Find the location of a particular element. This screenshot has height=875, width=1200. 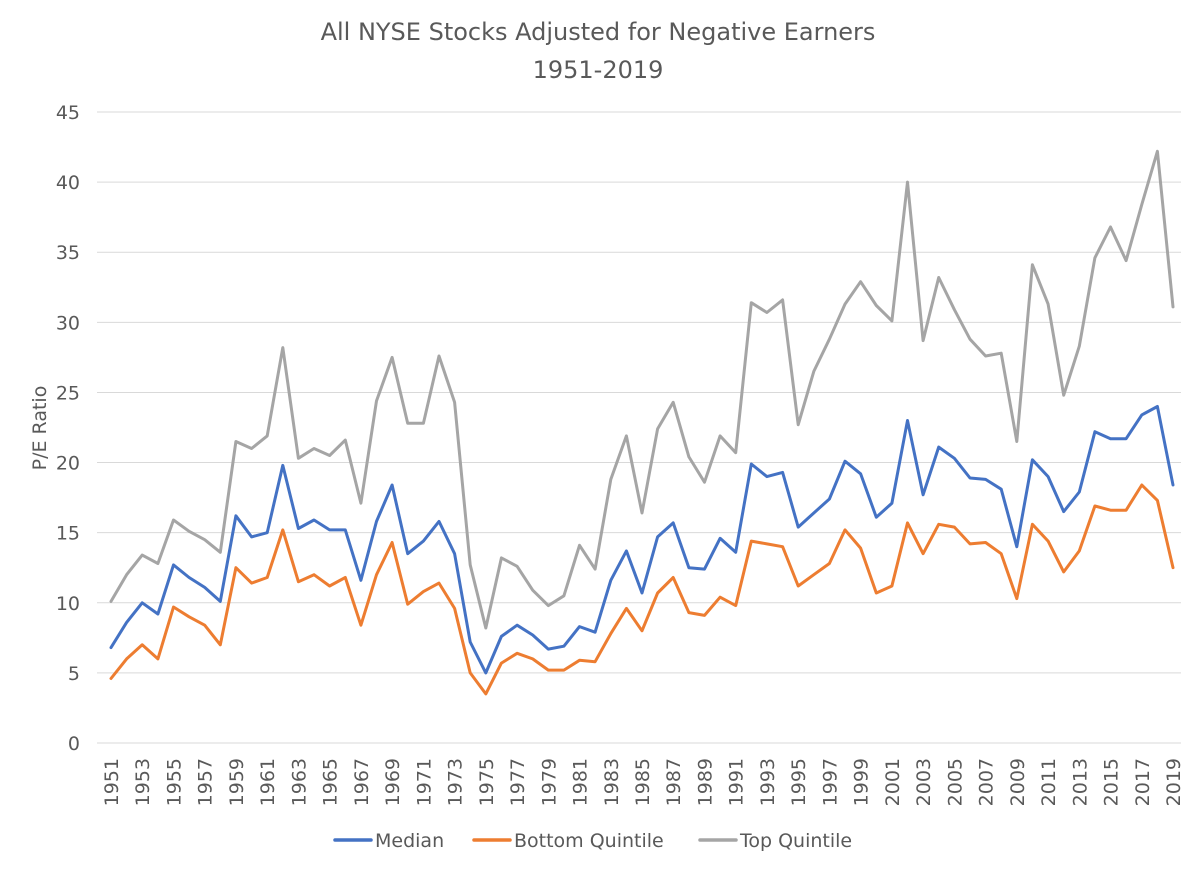

y-tick-label: 40 is located at coordinates (68, 183).